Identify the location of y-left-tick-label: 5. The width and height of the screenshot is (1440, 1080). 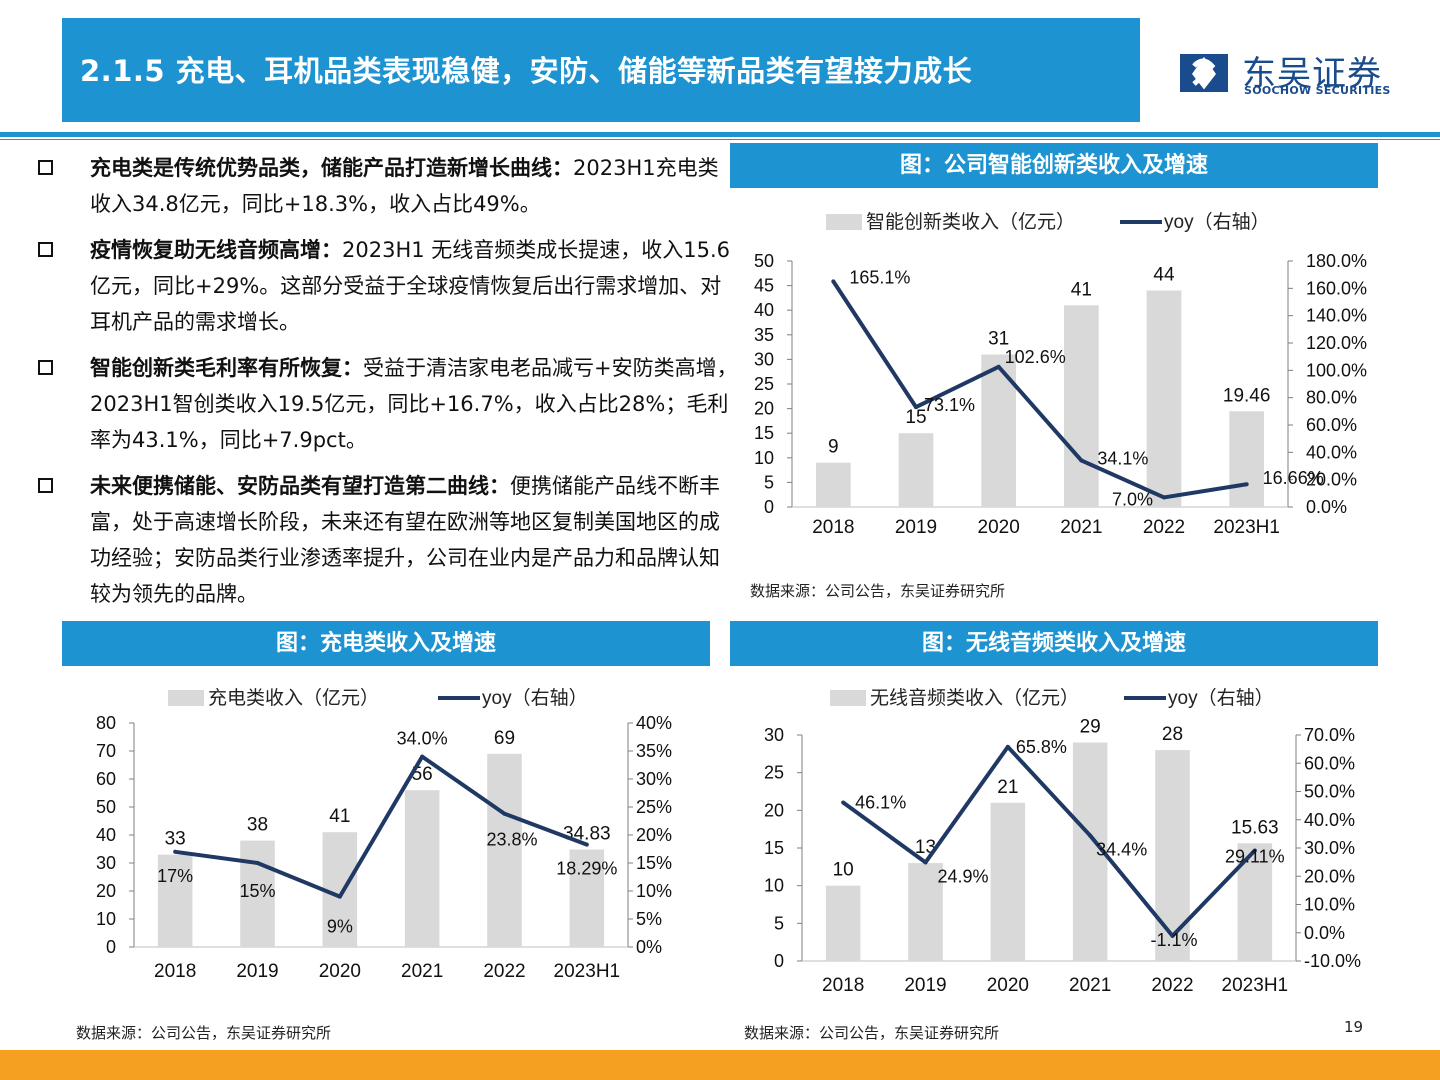
(769, 482).